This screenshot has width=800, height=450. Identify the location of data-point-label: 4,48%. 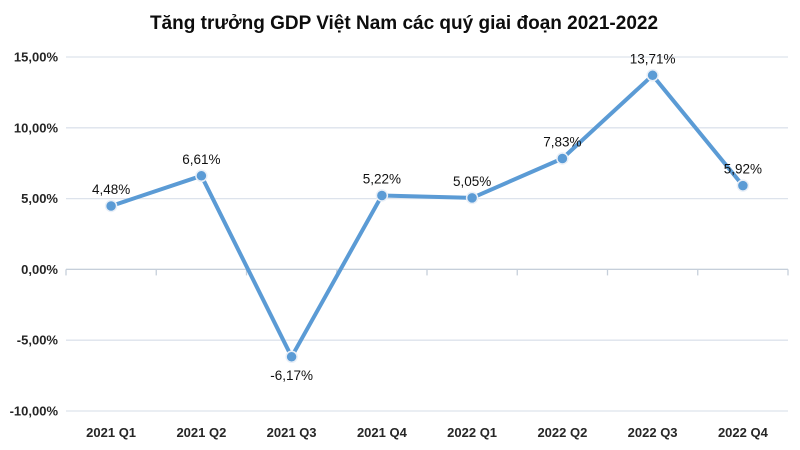
(111, 189).